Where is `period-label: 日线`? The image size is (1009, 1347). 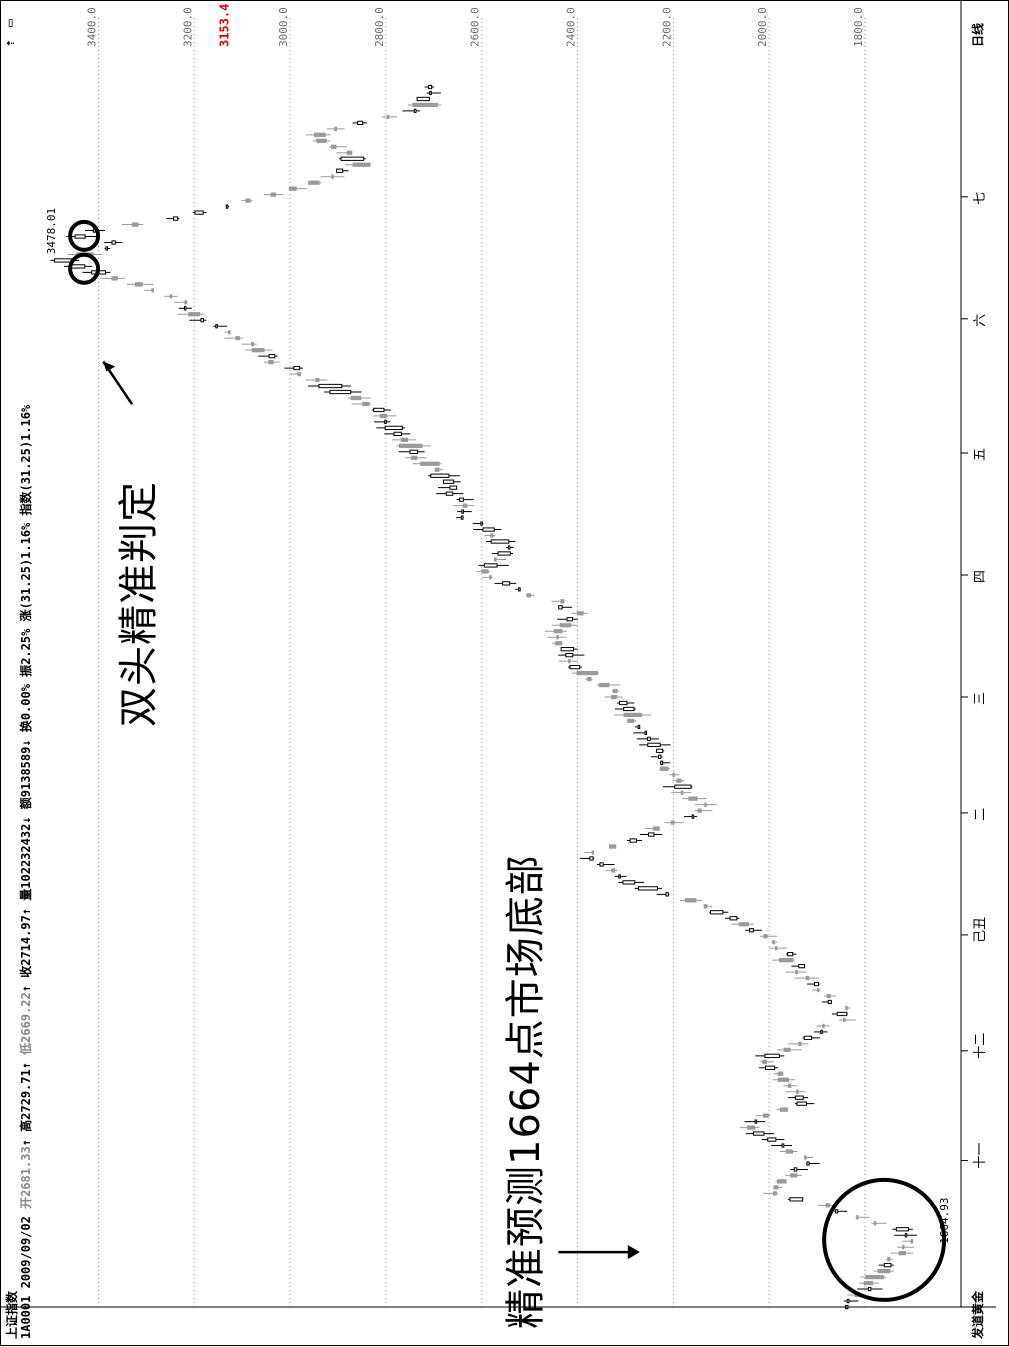 period-label: 日线 is located at coordinates (978, 34).